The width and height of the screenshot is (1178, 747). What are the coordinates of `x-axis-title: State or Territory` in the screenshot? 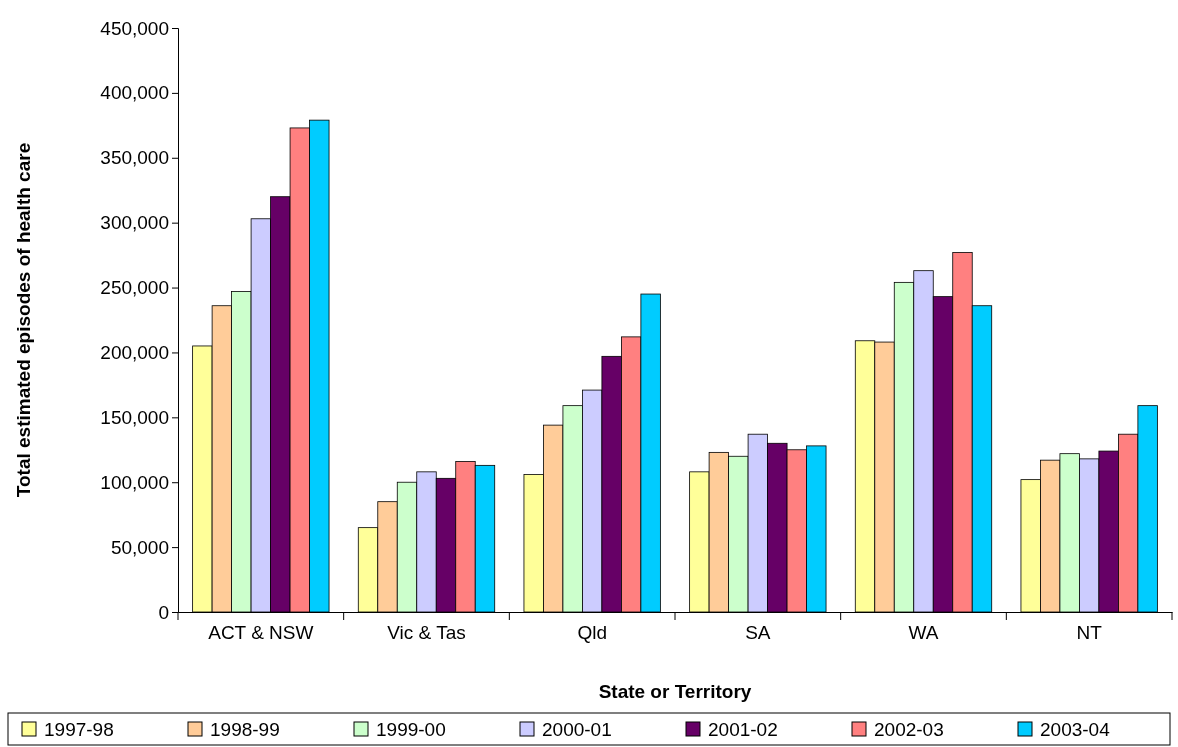 It's located at (675, 691).